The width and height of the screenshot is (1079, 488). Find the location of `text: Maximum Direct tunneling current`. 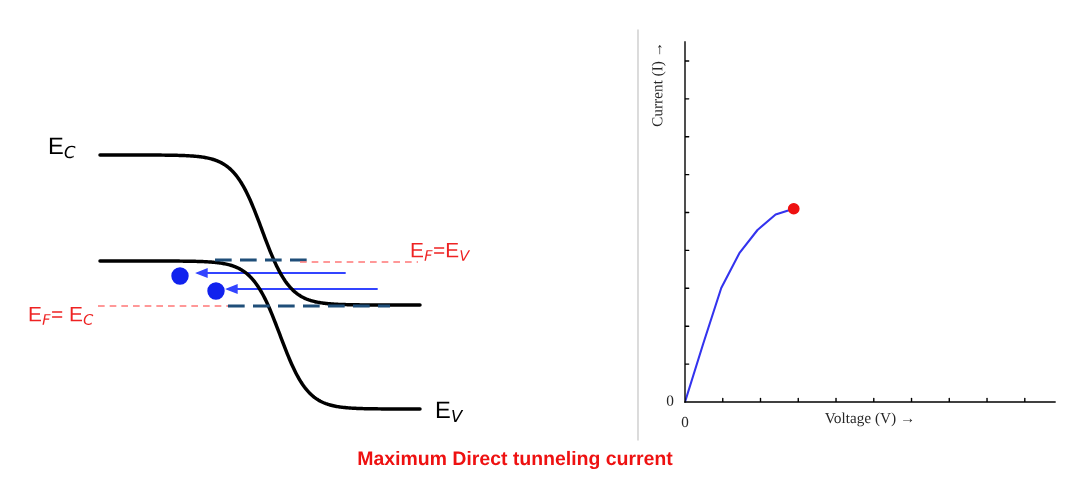

text: Maximum Direct tunneling current is located at coordinates (515, 460).